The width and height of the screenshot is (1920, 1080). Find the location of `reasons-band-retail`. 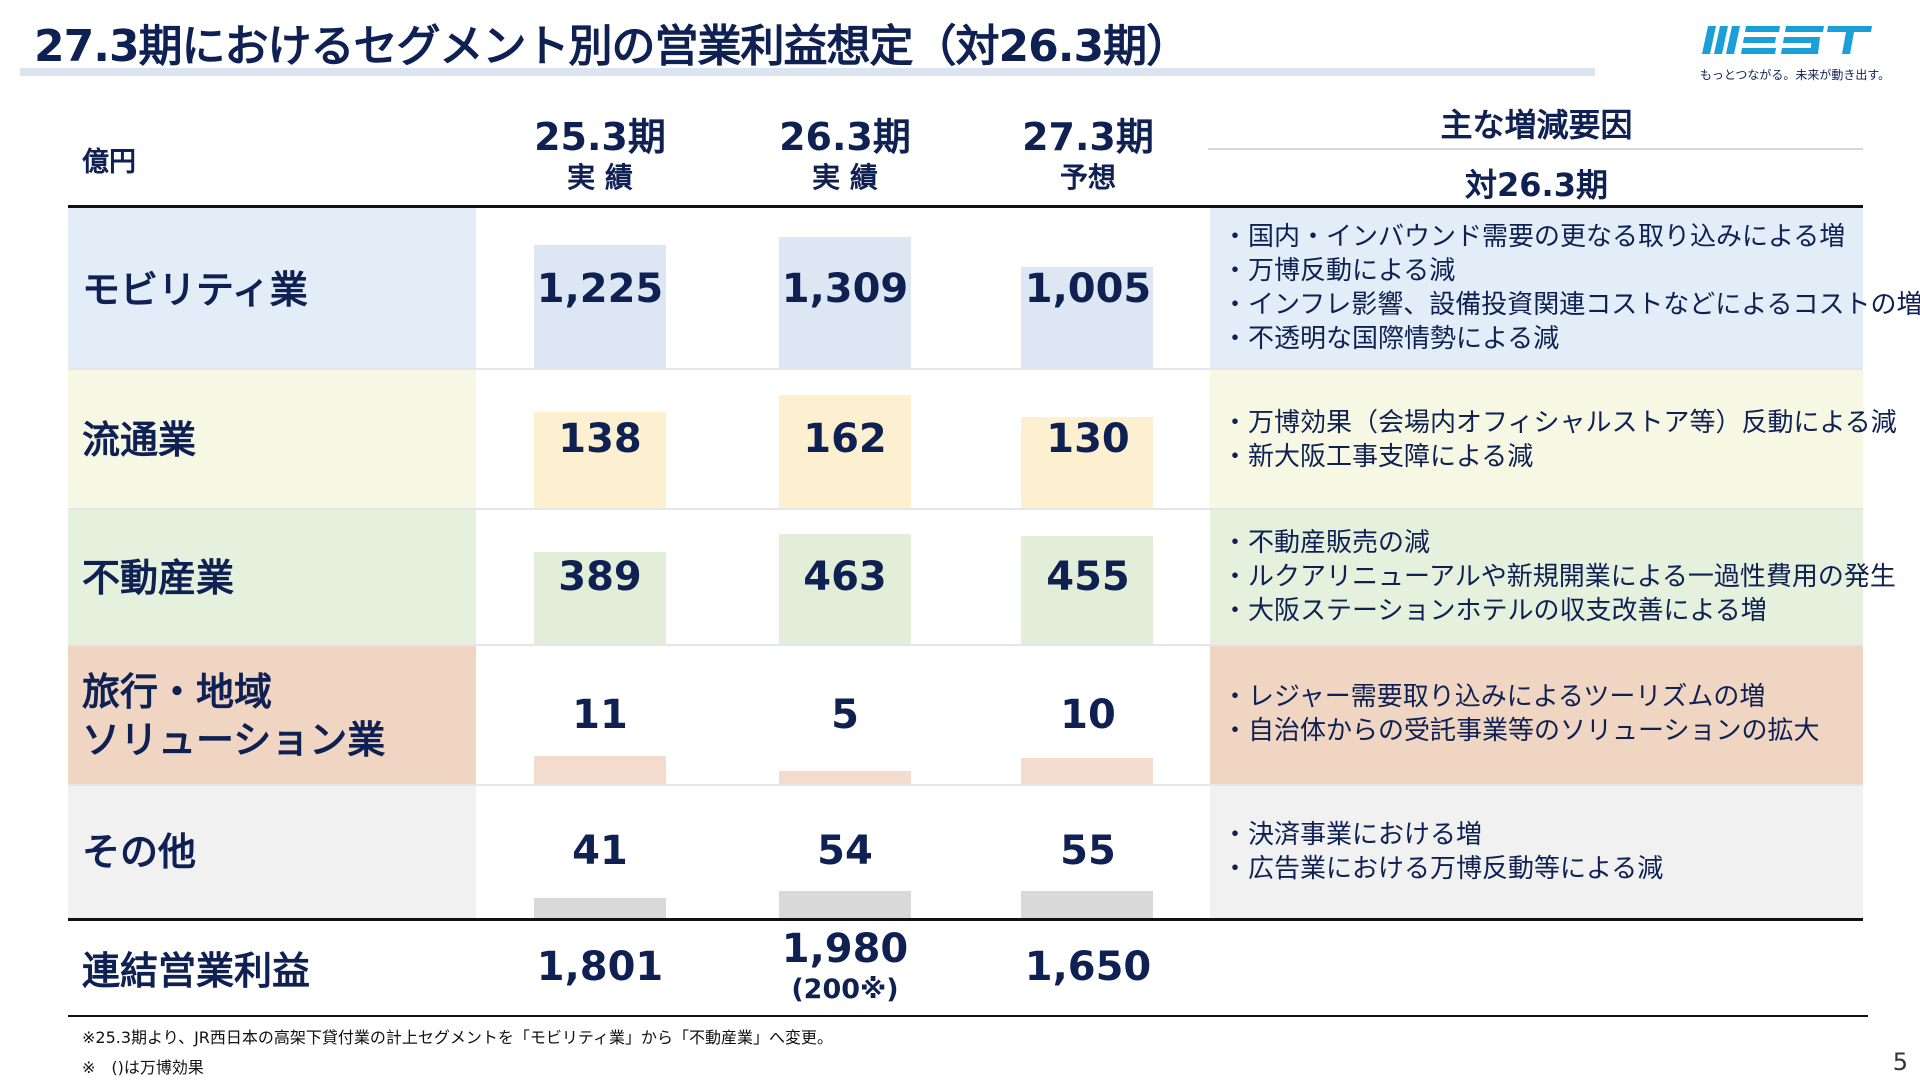

reasons-band-retail is located at coordinates (1536, 439).